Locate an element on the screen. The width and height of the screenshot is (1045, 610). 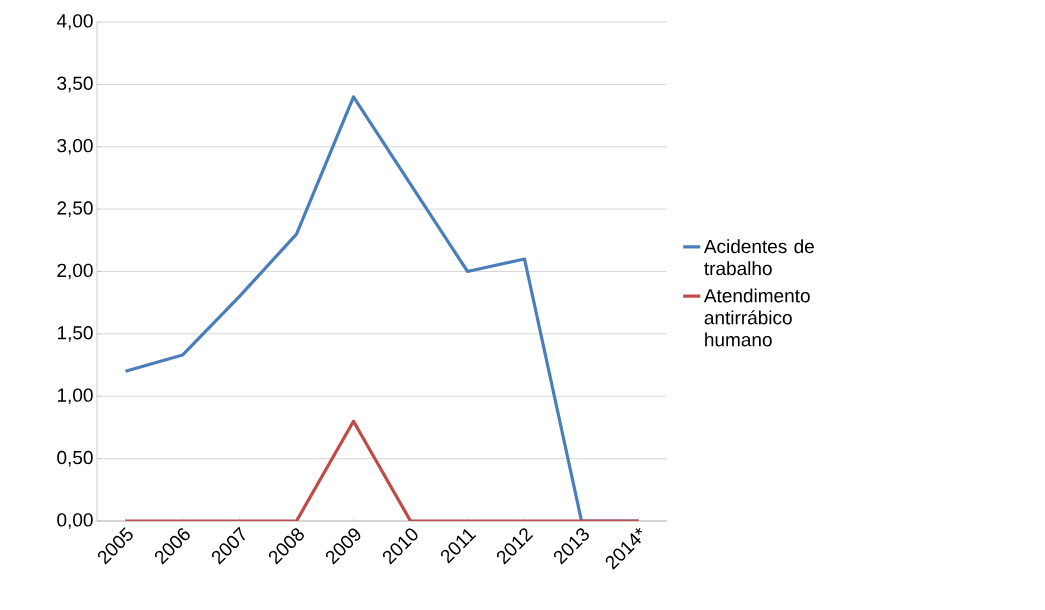
y-tick-label: 2,50 is located at coordinates (75, 209).